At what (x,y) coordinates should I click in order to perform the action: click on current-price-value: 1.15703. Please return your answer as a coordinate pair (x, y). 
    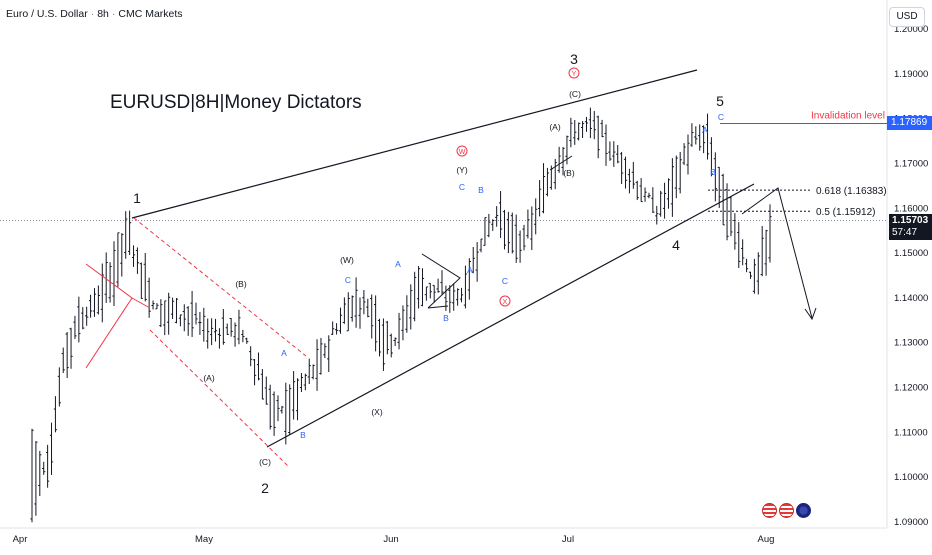
    Looking at the image, I should click on (910, 220).